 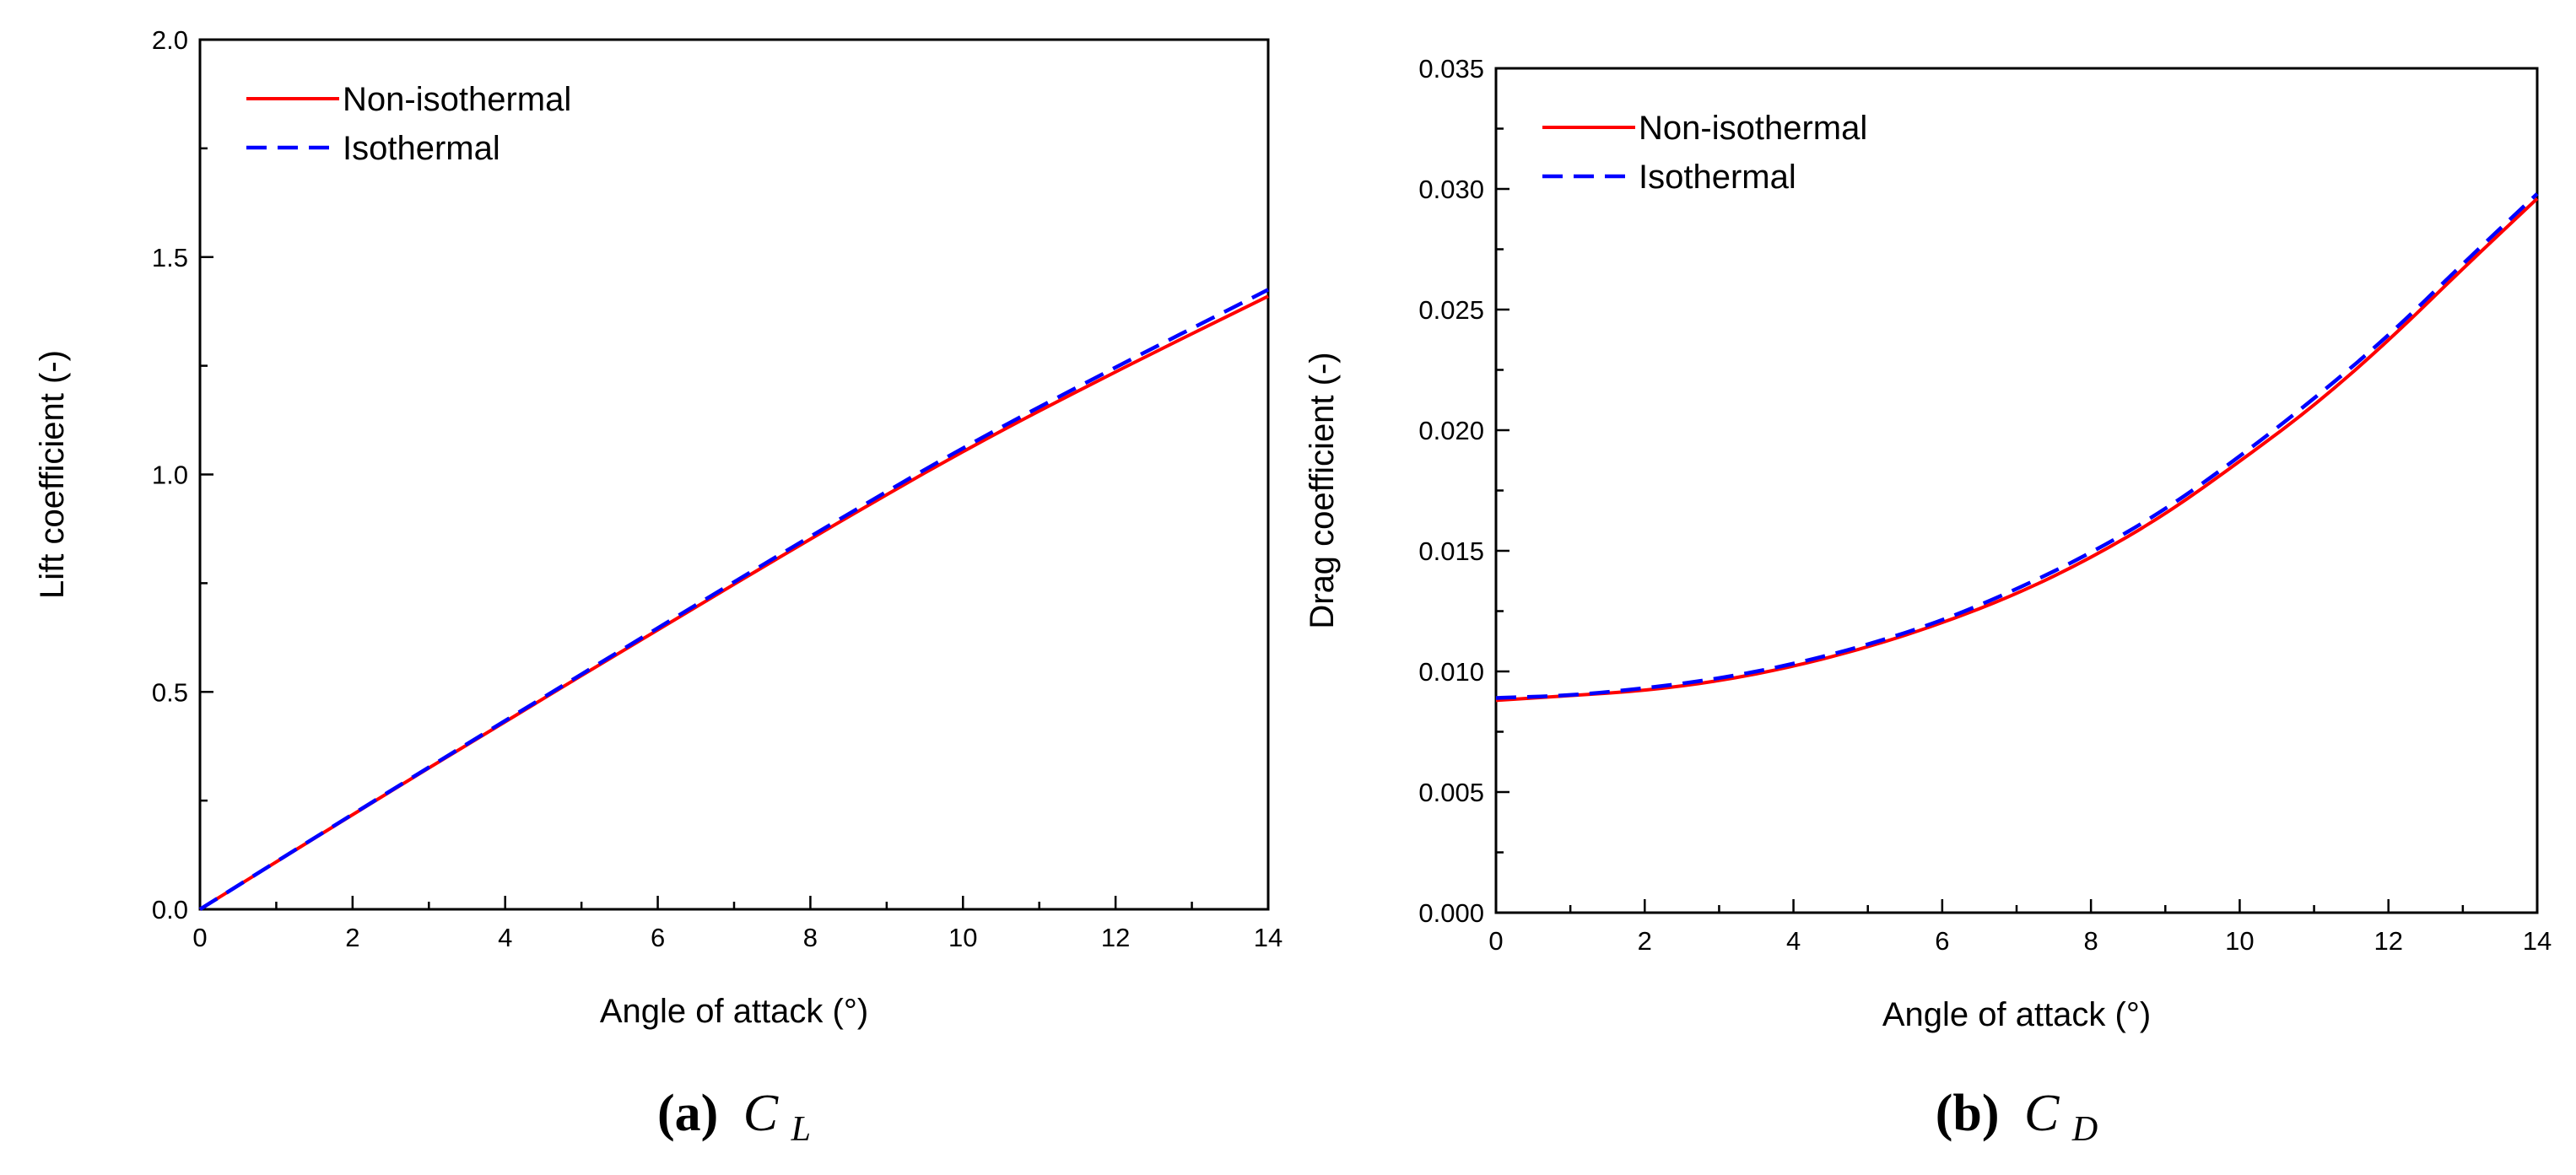 What do you see at coordinates (1115, 937) in the screenshot?
I see `x-tick-label-a: 12` at bounding box center [1115, 937].